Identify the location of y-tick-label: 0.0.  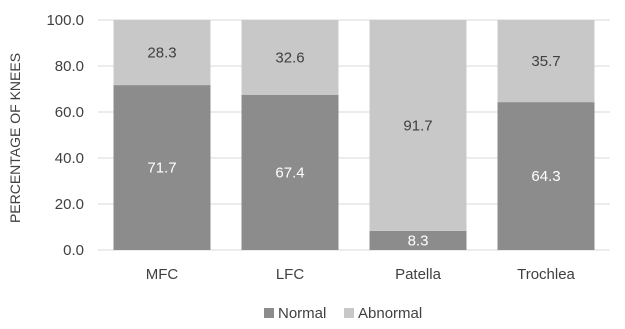
(73, 250).